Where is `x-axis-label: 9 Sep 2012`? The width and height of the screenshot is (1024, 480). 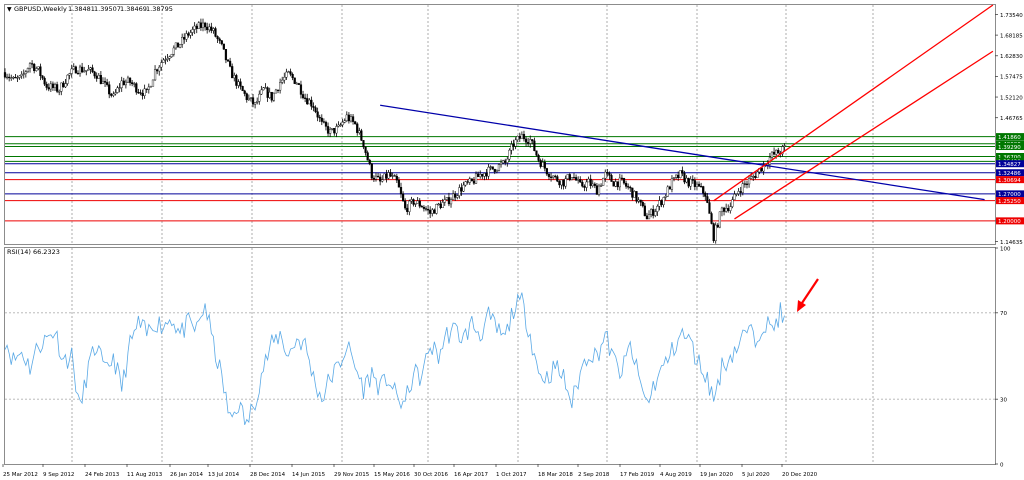
x-axis-label: 9 Sep 2012 is located at coordinates (58, 475).